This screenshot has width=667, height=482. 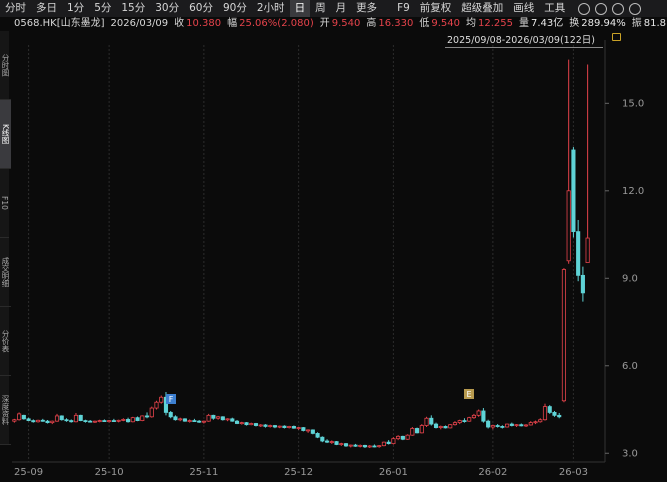 What do you see at coordinates (618, 8) in the screenshot?
I see `layout-icon` at bounding box center [618, 8].